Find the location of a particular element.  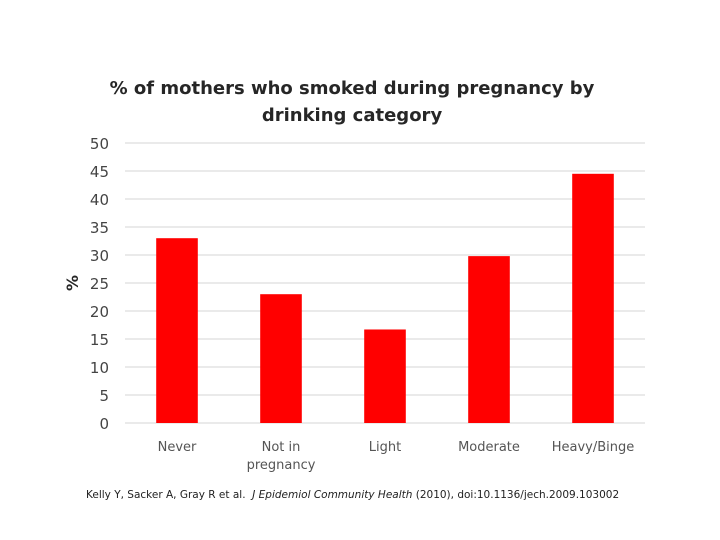

citation-details: (2010), doi:10.1136/jech.2009.103002 is located at coordinates (516, 495).